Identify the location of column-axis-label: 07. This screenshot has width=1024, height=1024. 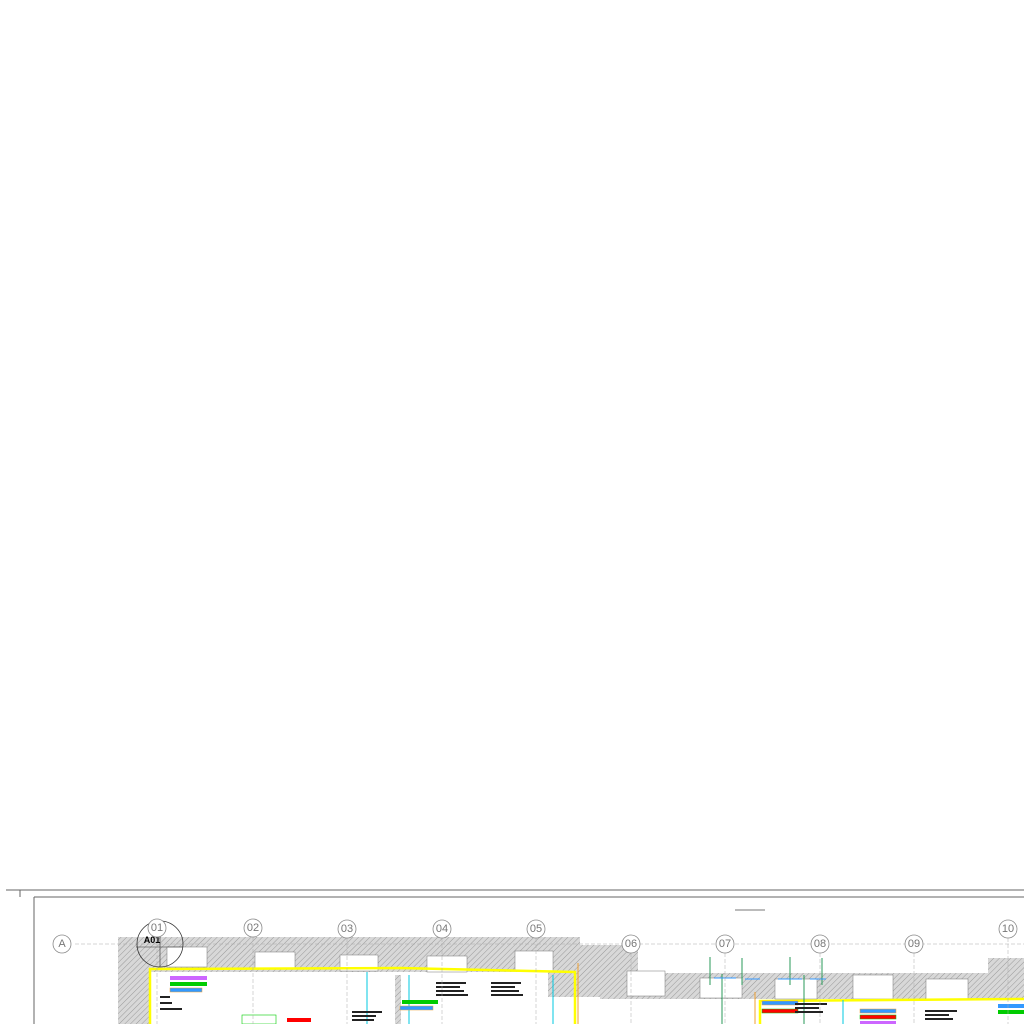
(725, 944).